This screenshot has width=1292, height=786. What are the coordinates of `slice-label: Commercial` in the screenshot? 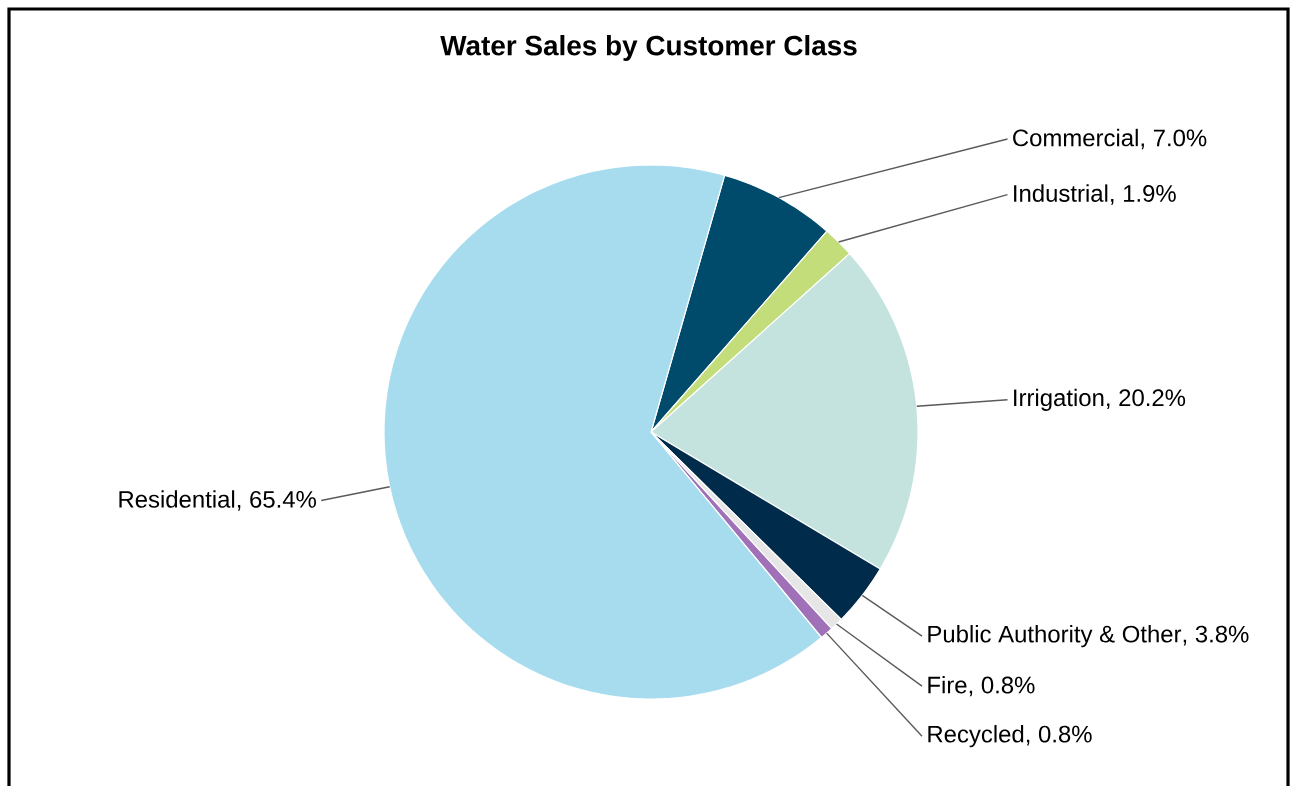 It's located at (1075, 137).